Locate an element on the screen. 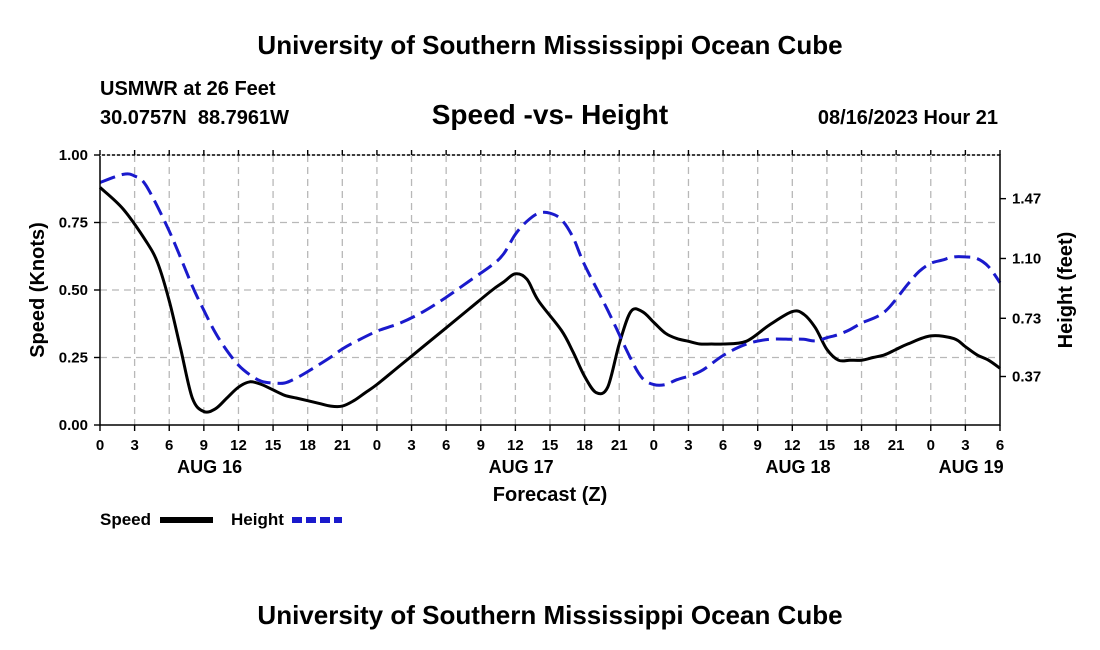 Image resolution: width=1100 pixels, height=650 pixels. y-tick-label: 1.00 is located at coordinates (73, 155).